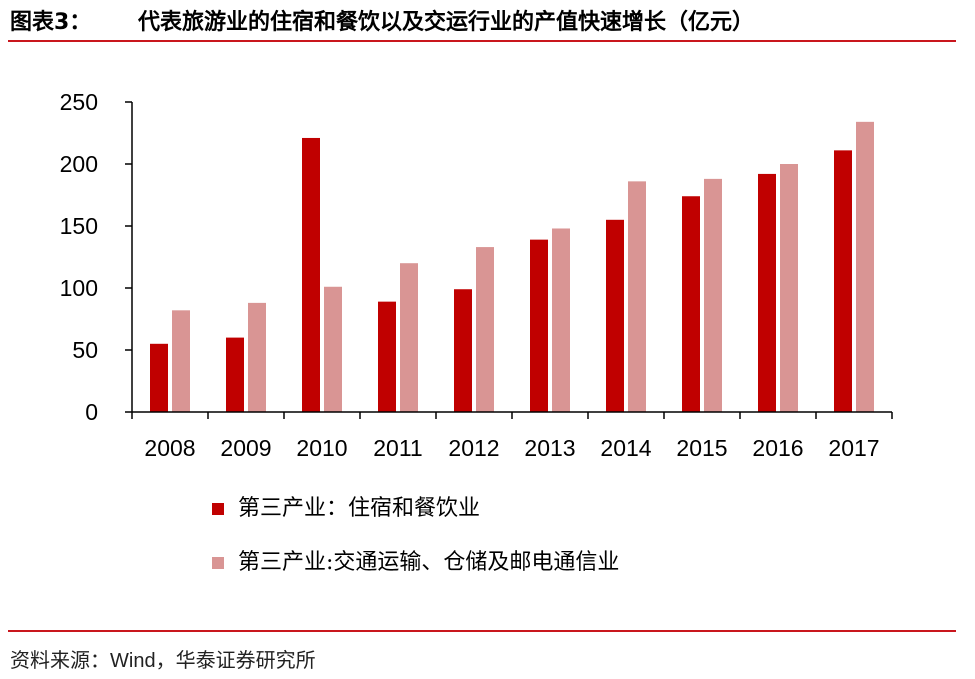 Image resolution: width=975 pixels, height=679 pixels. I want to click on x-tick-label-2011: 2011, so click(397, 448).